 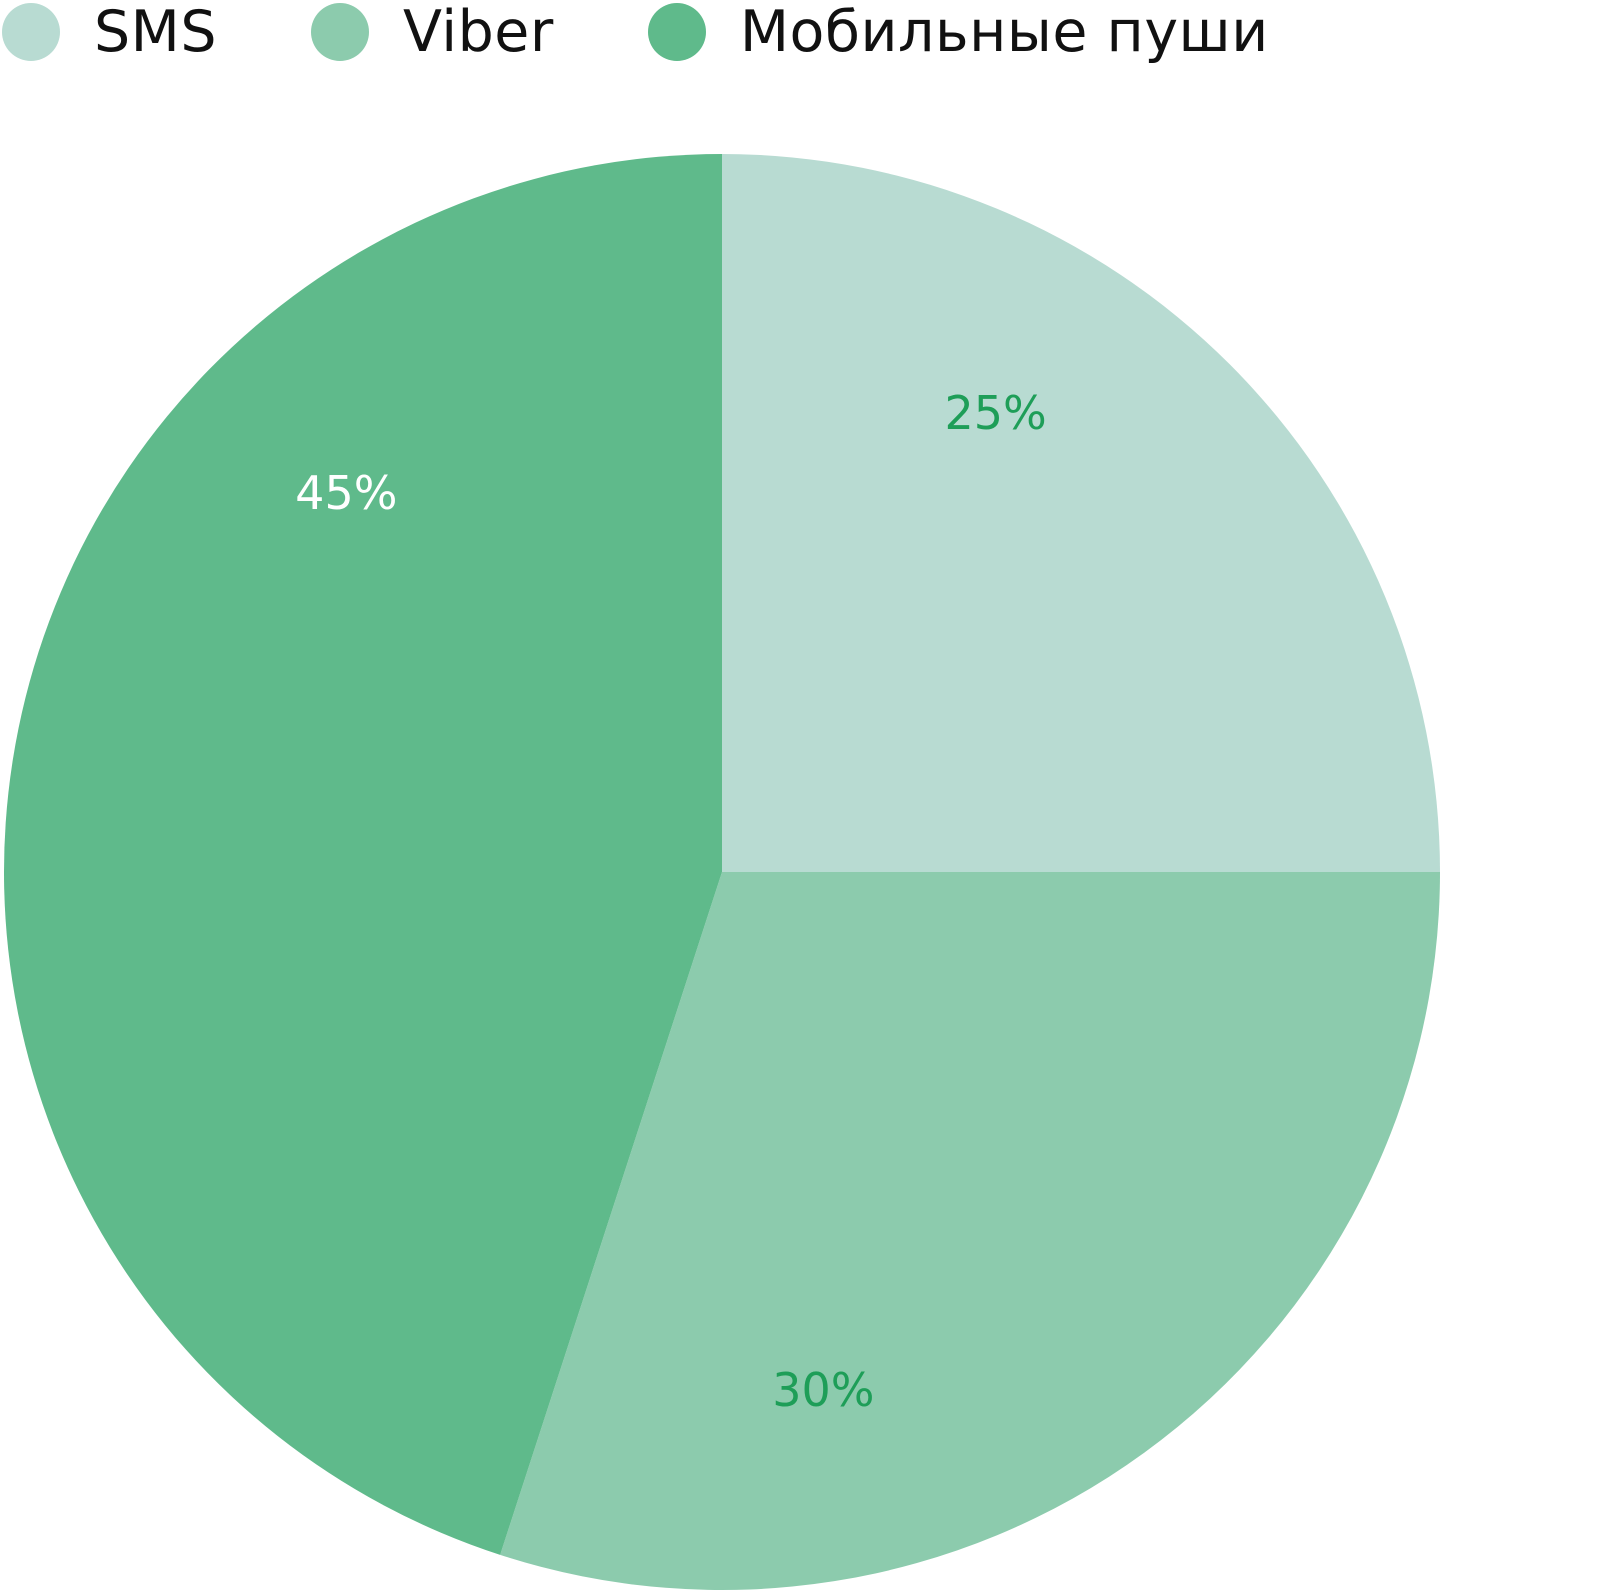 I want to click on legend-swatch-viber, so click(x=340, y=32).